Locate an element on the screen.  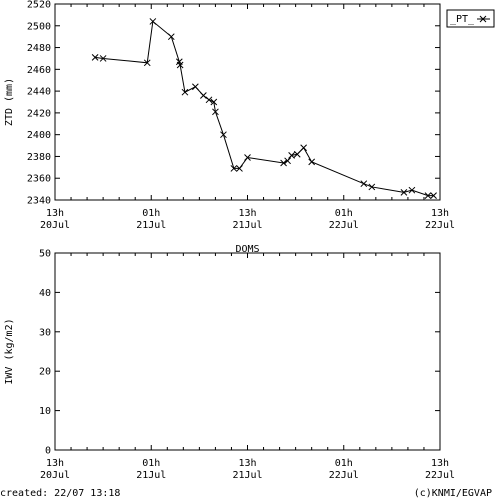
y-tick-label: 2440 is located at coordinates (39, 92).